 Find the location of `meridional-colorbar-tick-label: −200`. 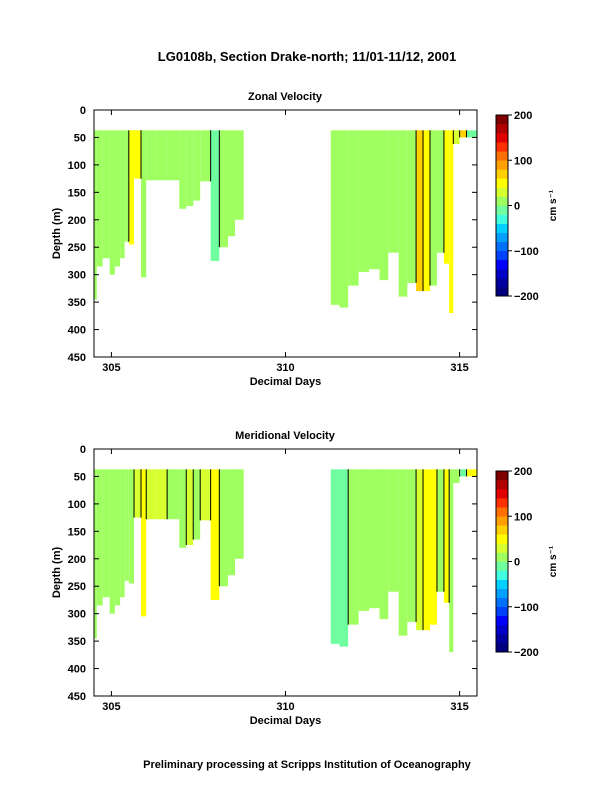

meridional-colorbar-tick-label: −200 is located at coordinates (526, 653).